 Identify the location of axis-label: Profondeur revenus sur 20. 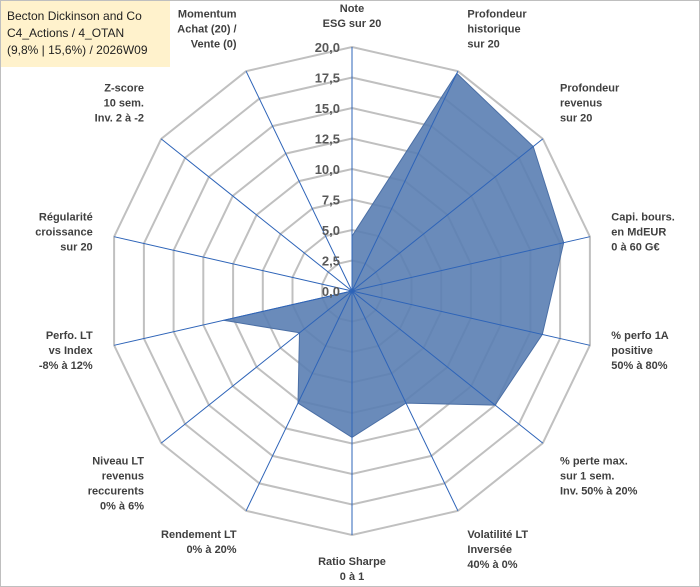
(590, 103).